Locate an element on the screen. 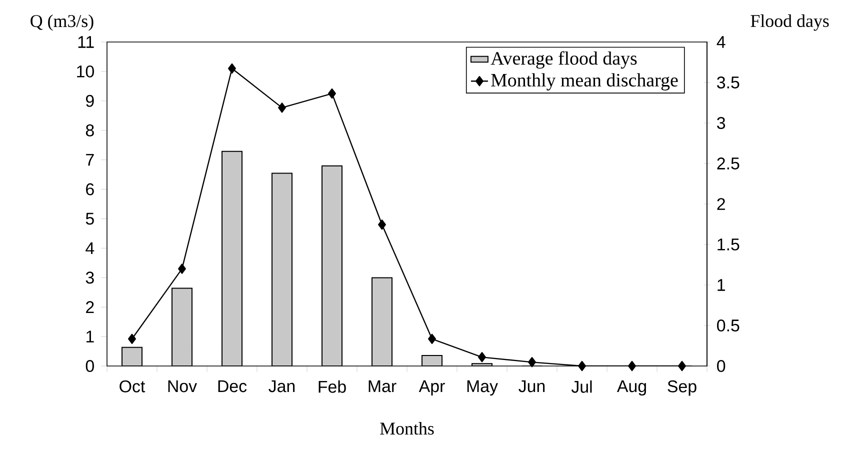  y2-tick-label: 4 is located at coordinates (721, 42).